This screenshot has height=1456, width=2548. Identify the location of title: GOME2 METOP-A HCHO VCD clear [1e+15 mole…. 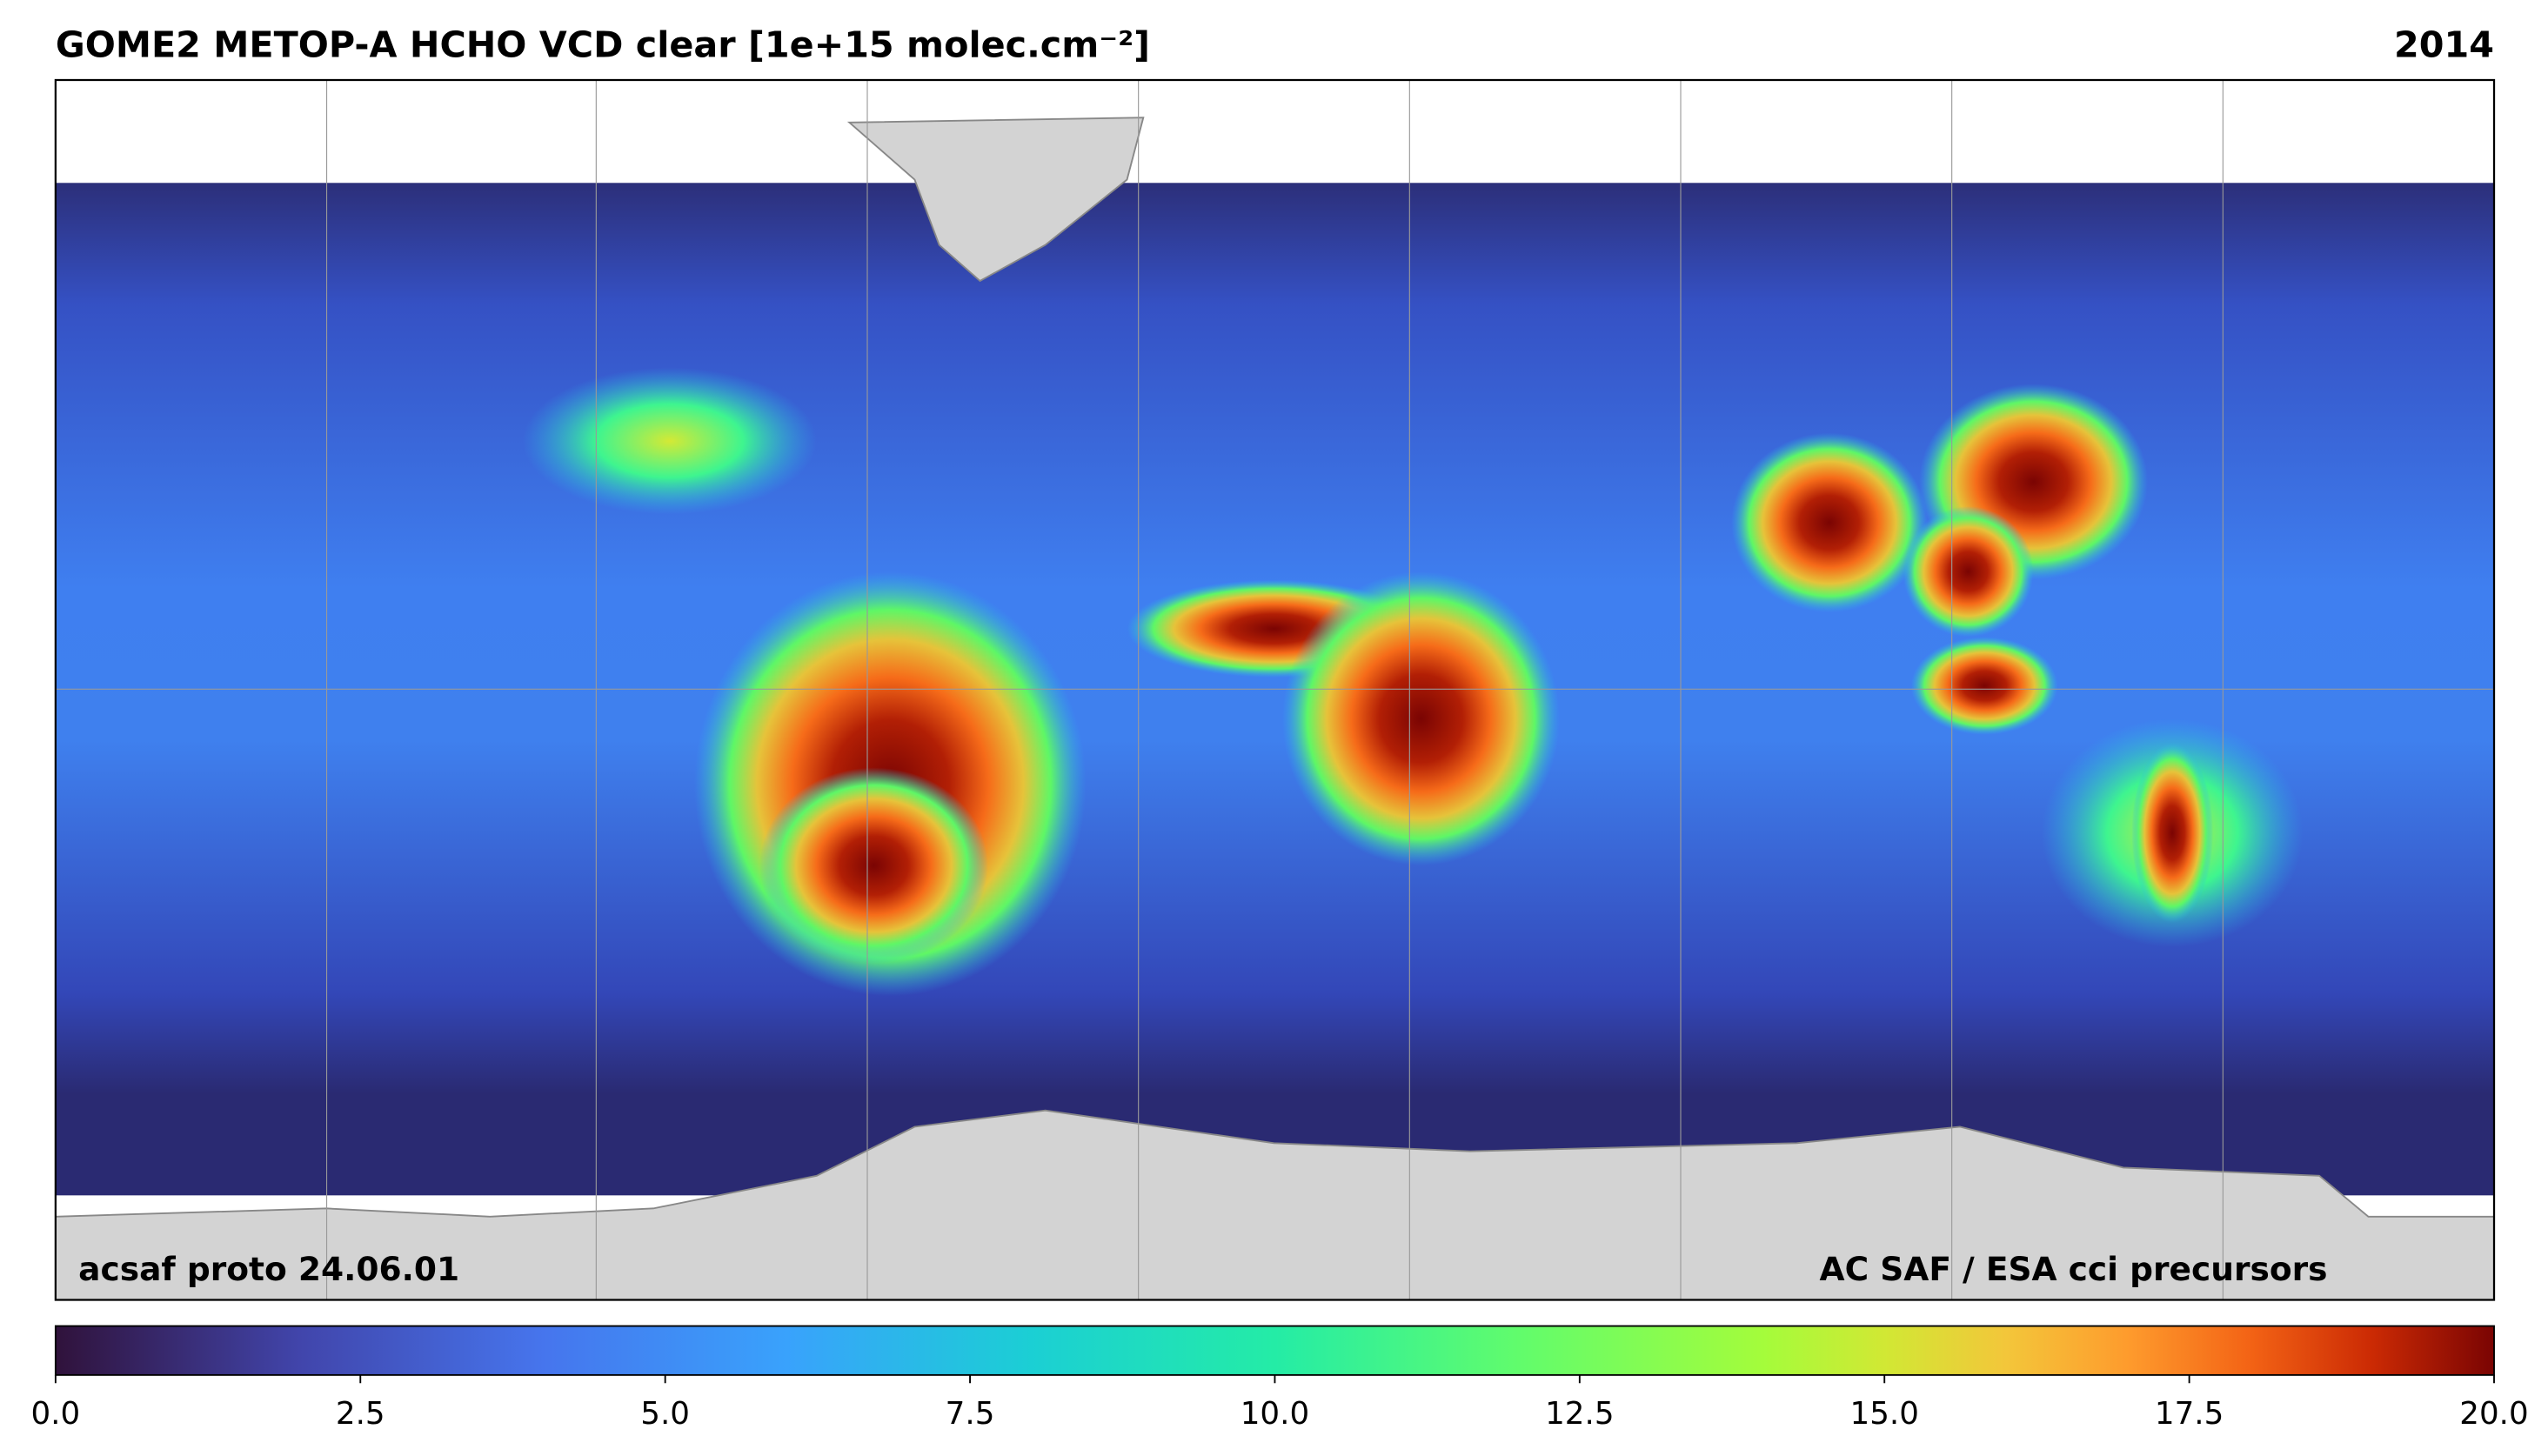
(603, 45).